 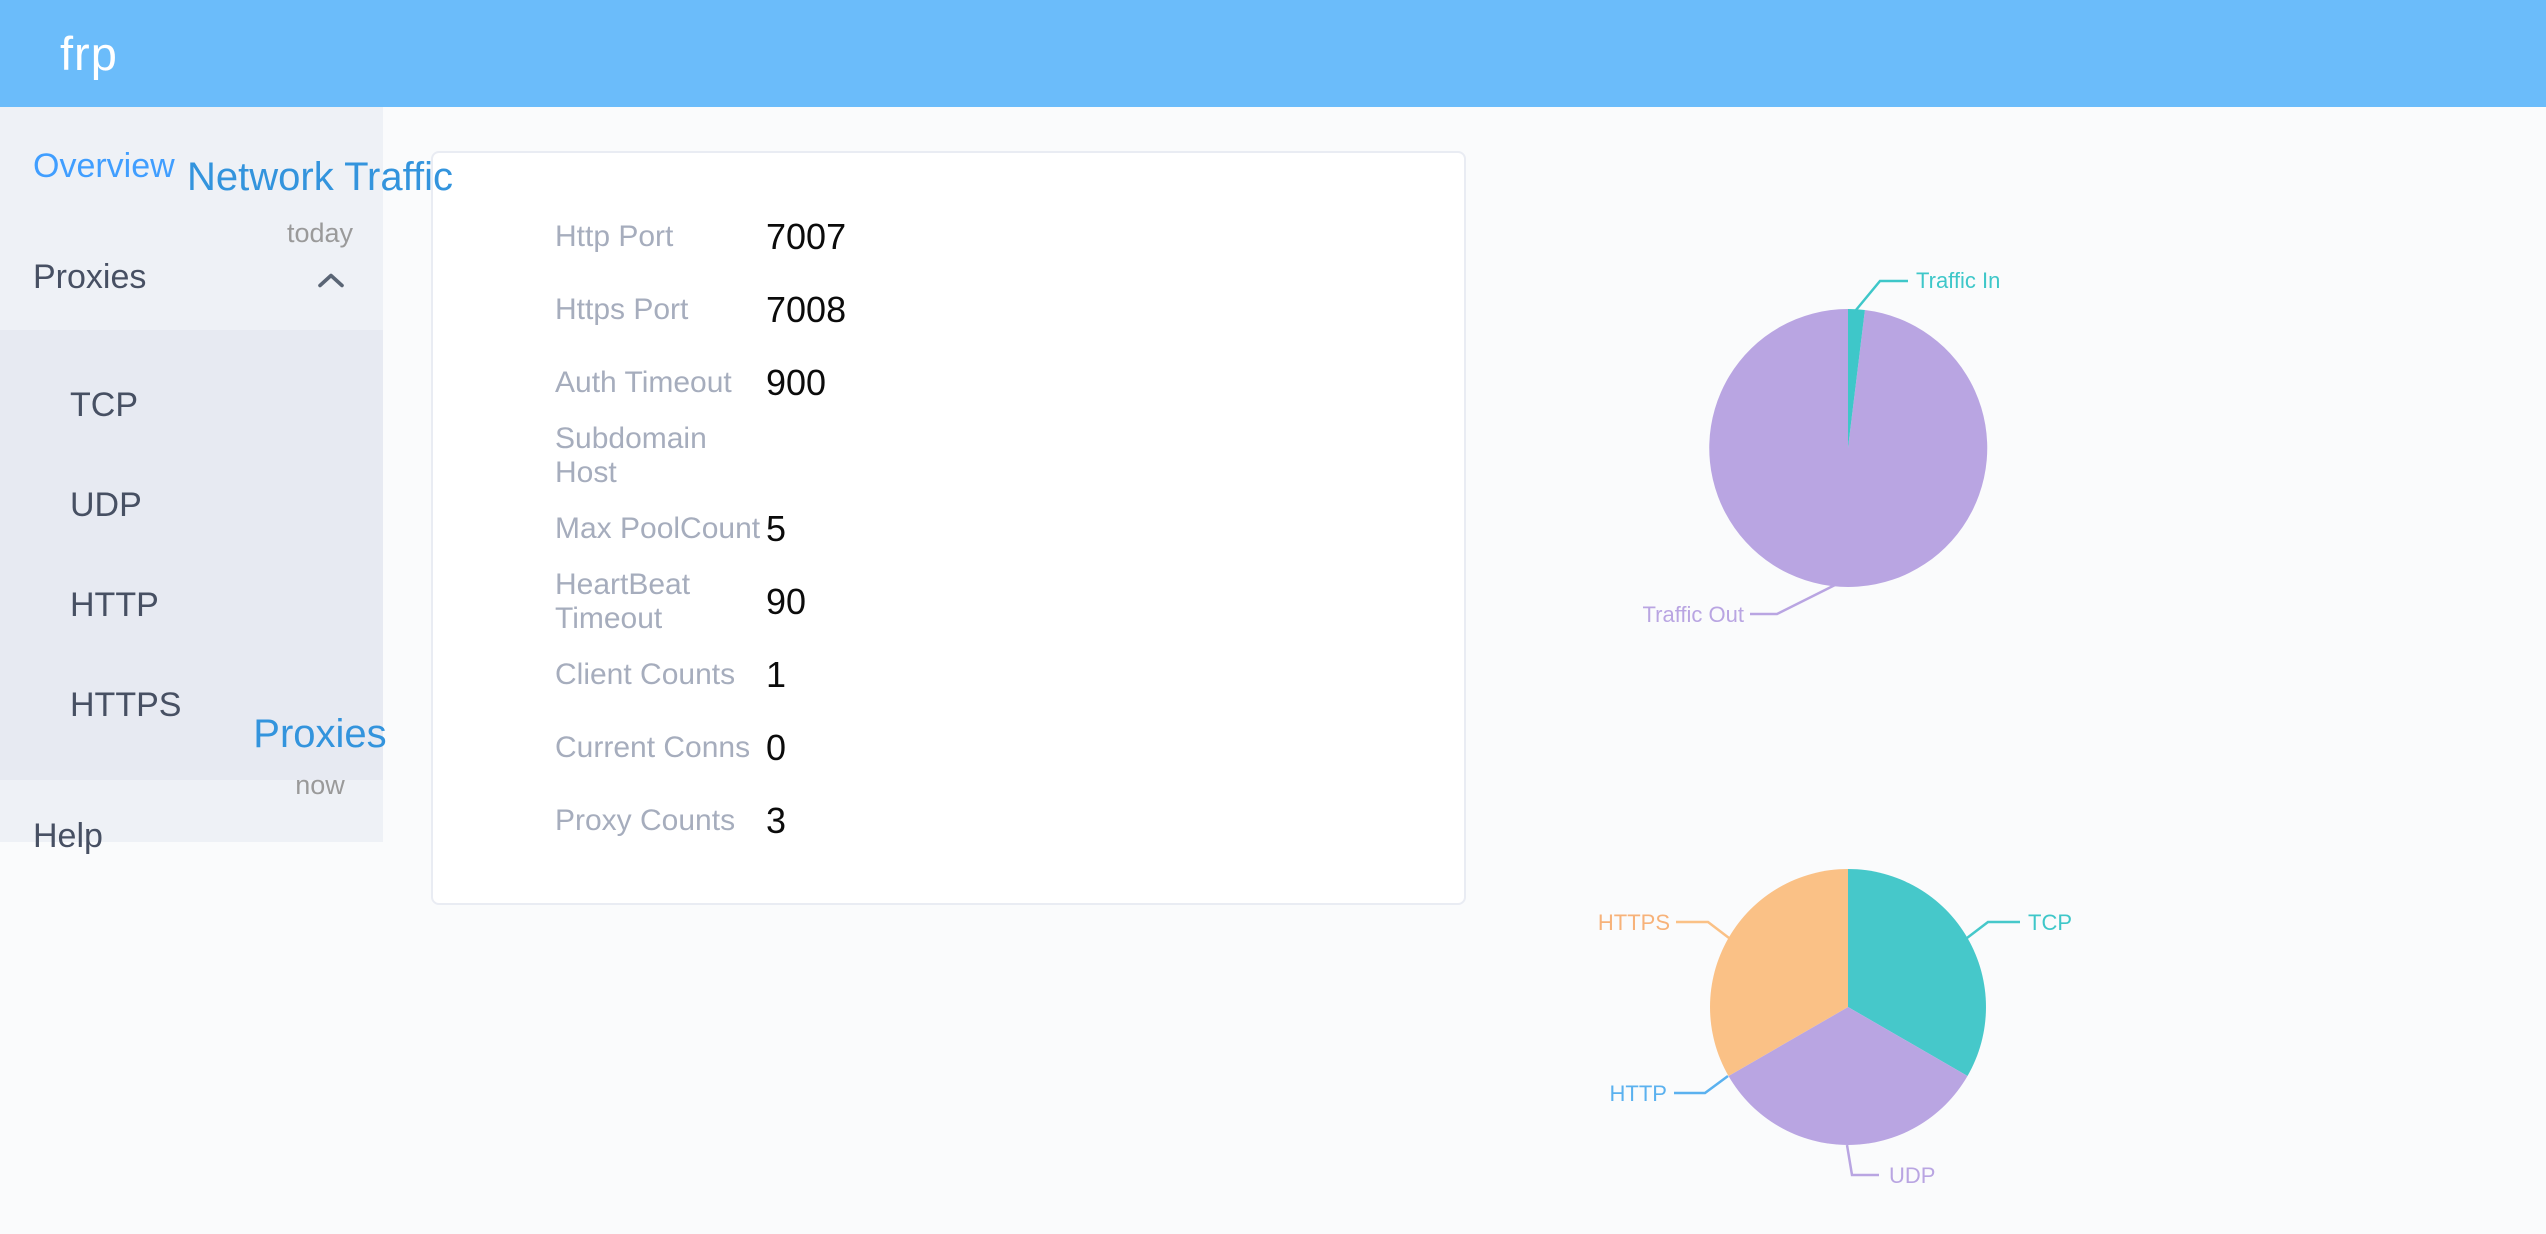 I want to click on slice-traffic-in, so click(x=1856, y=378).